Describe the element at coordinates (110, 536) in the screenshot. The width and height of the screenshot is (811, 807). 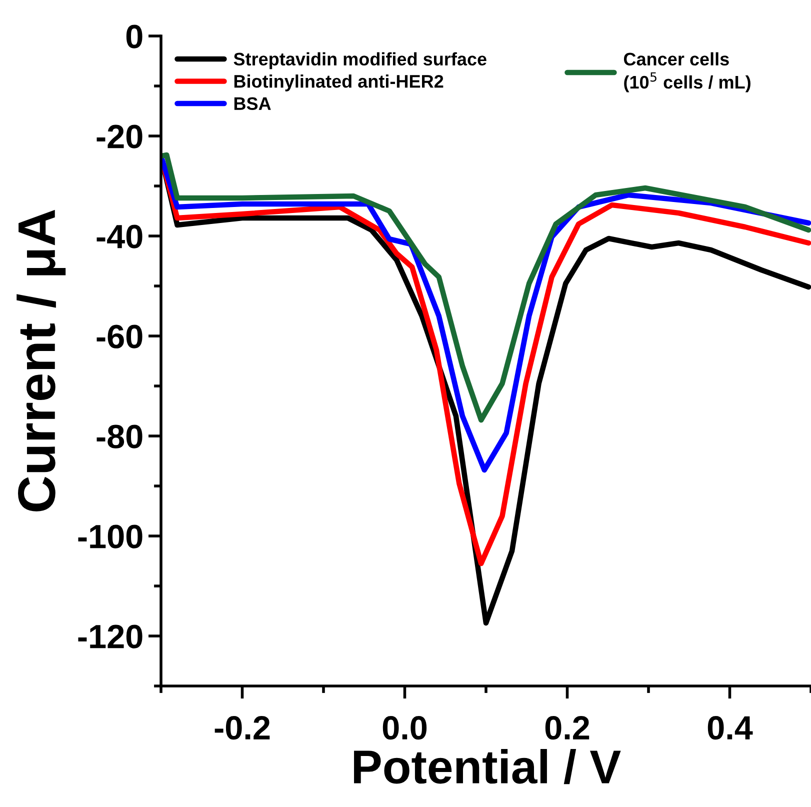
I see `y-tick-label: -100` at that location.